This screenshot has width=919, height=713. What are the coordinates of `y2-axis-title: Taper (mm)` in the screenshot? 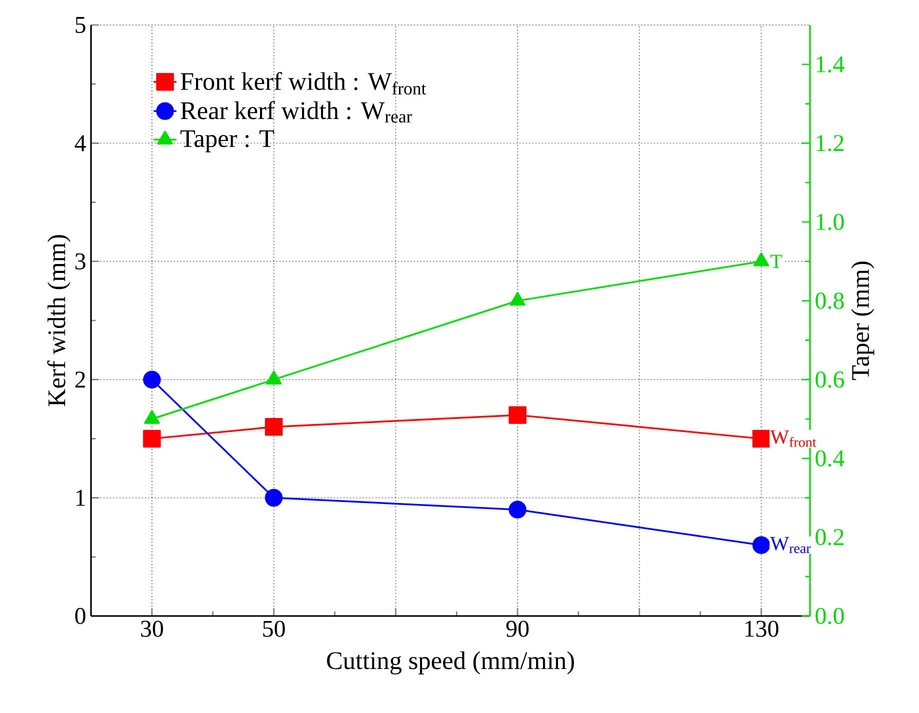 It's located at (862, 321).